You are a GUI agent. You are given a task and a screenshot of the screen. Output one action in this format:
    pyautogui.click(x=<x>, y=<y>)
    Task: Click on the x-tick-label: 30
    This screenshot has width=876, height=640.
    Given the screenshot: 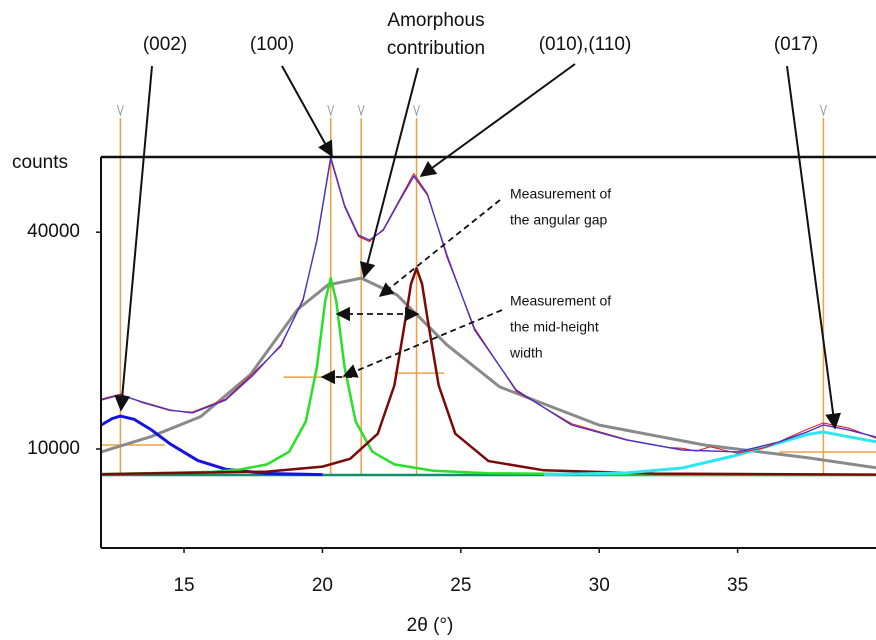 What is the action you would take?
    pyautogui.click(x=599, y=585)
    